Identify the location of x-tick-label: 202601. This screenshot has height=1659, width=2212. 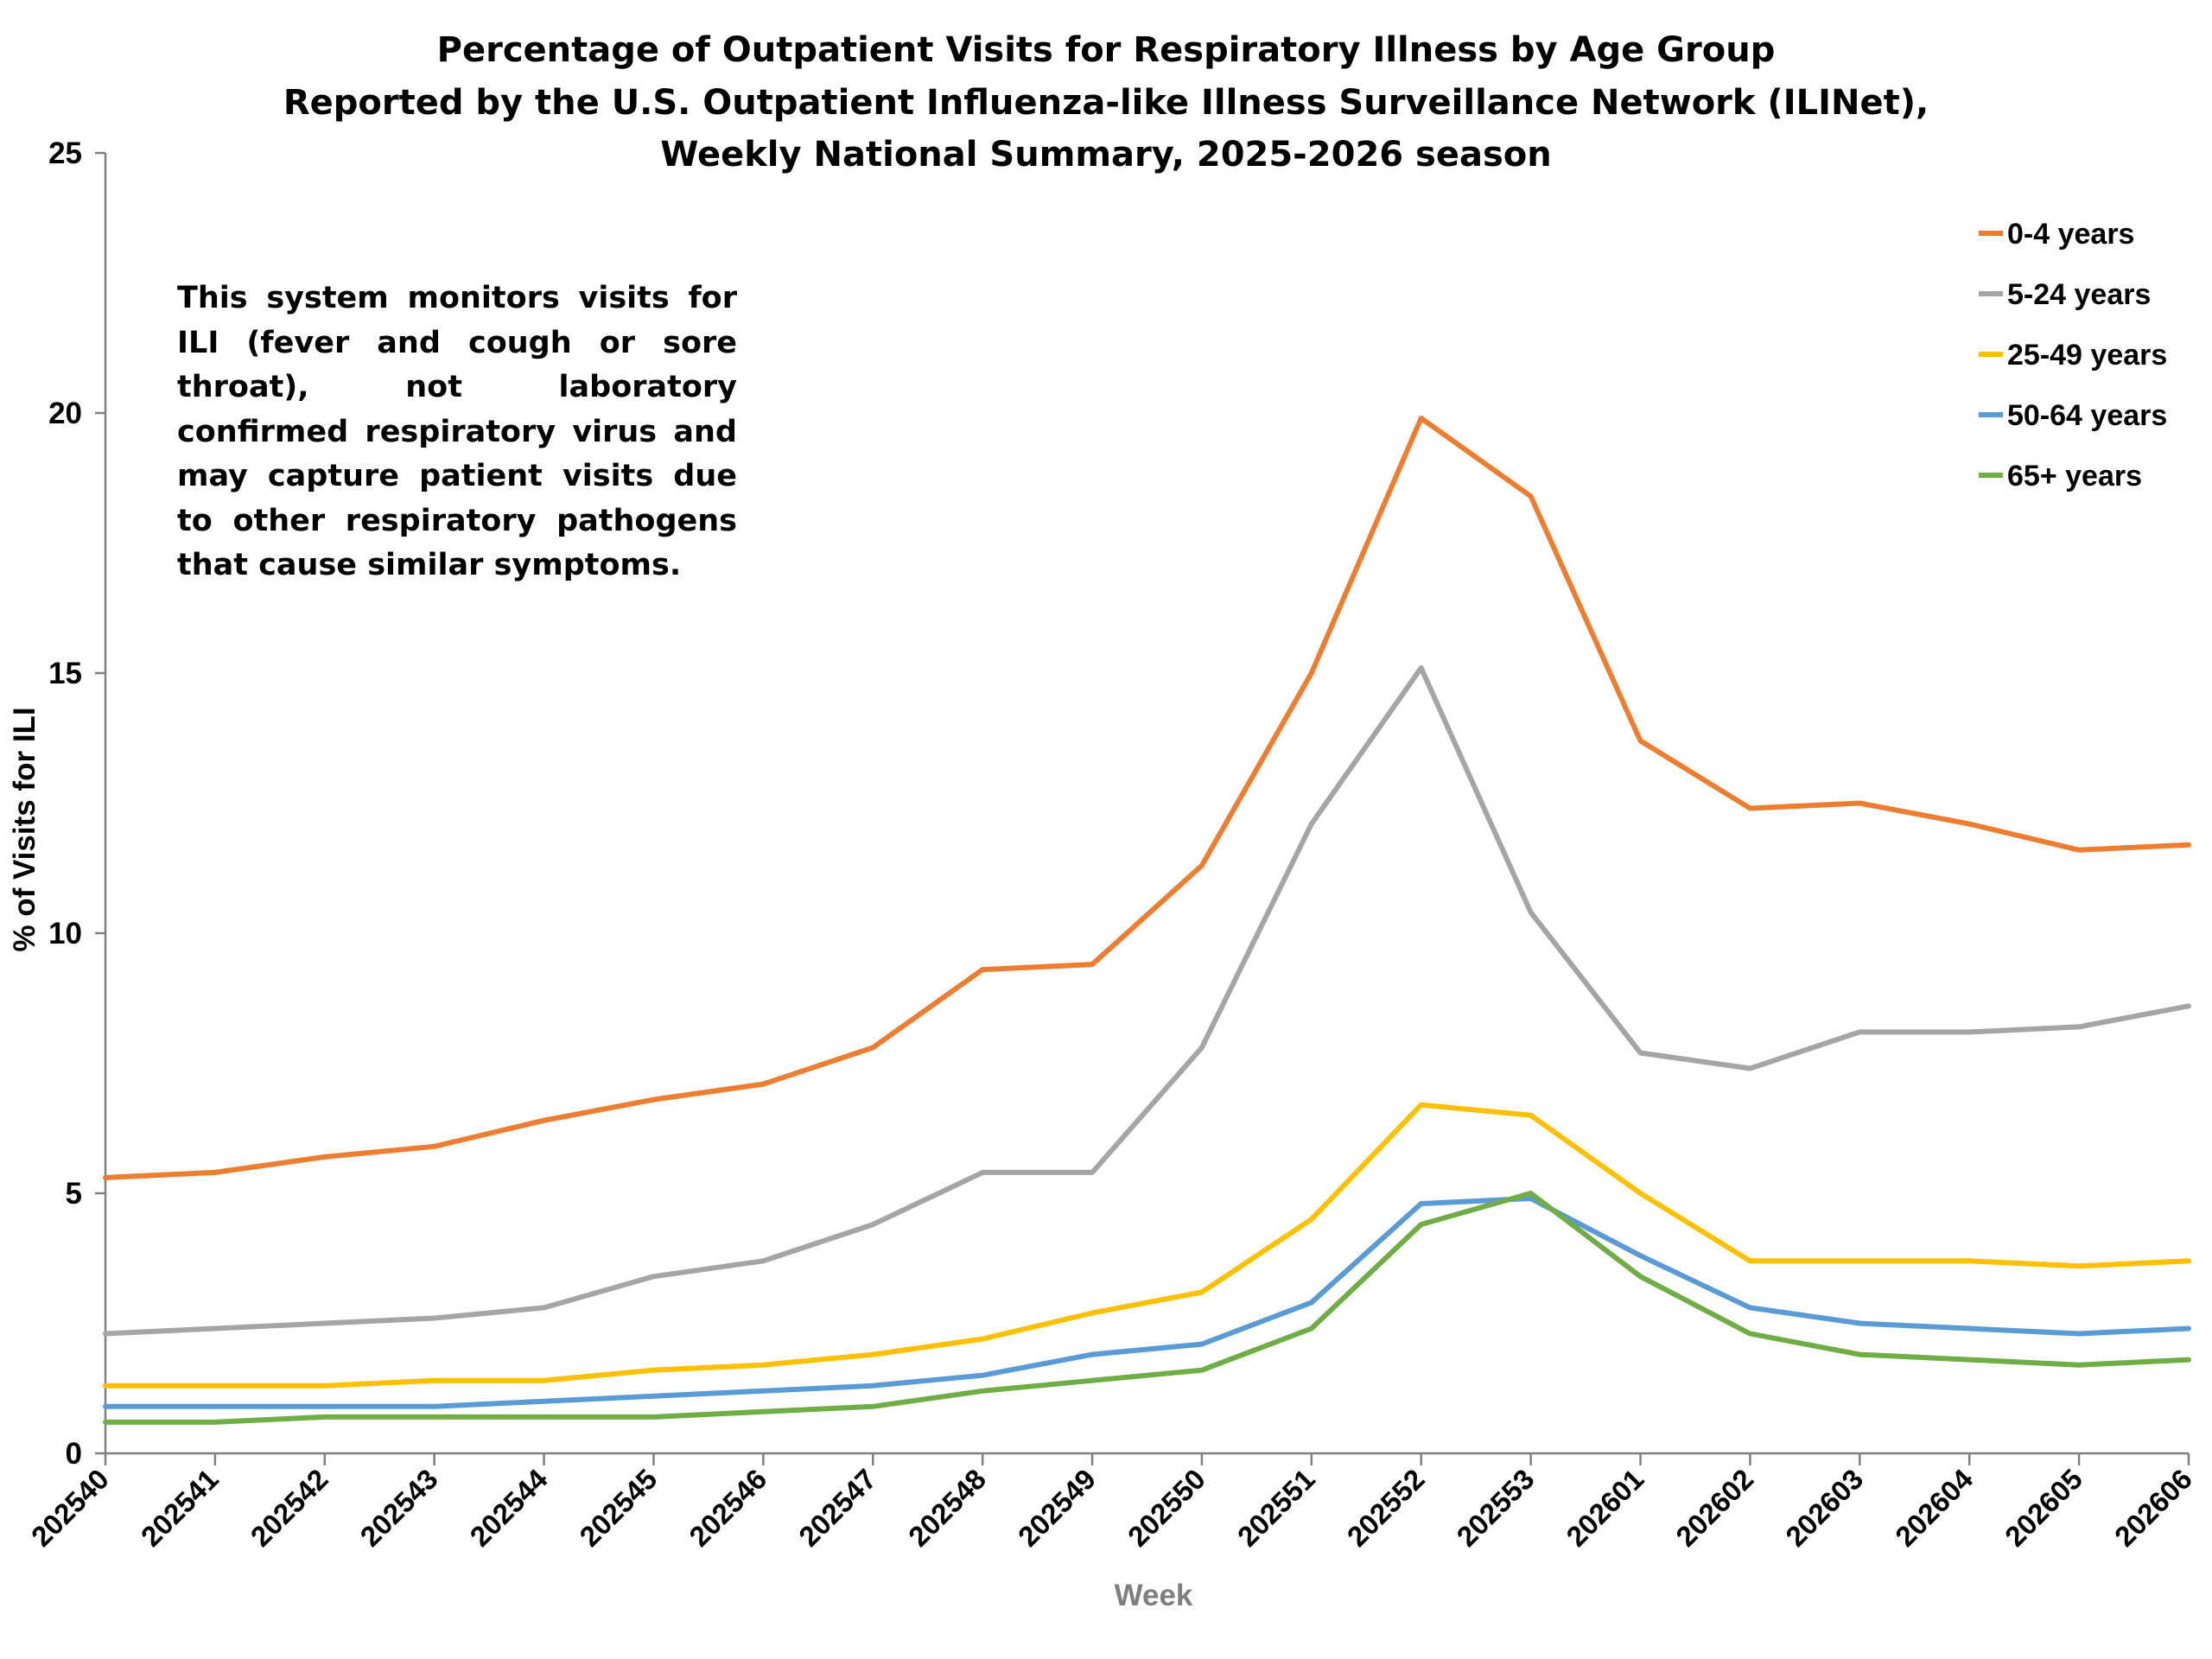
(1604, 1508).